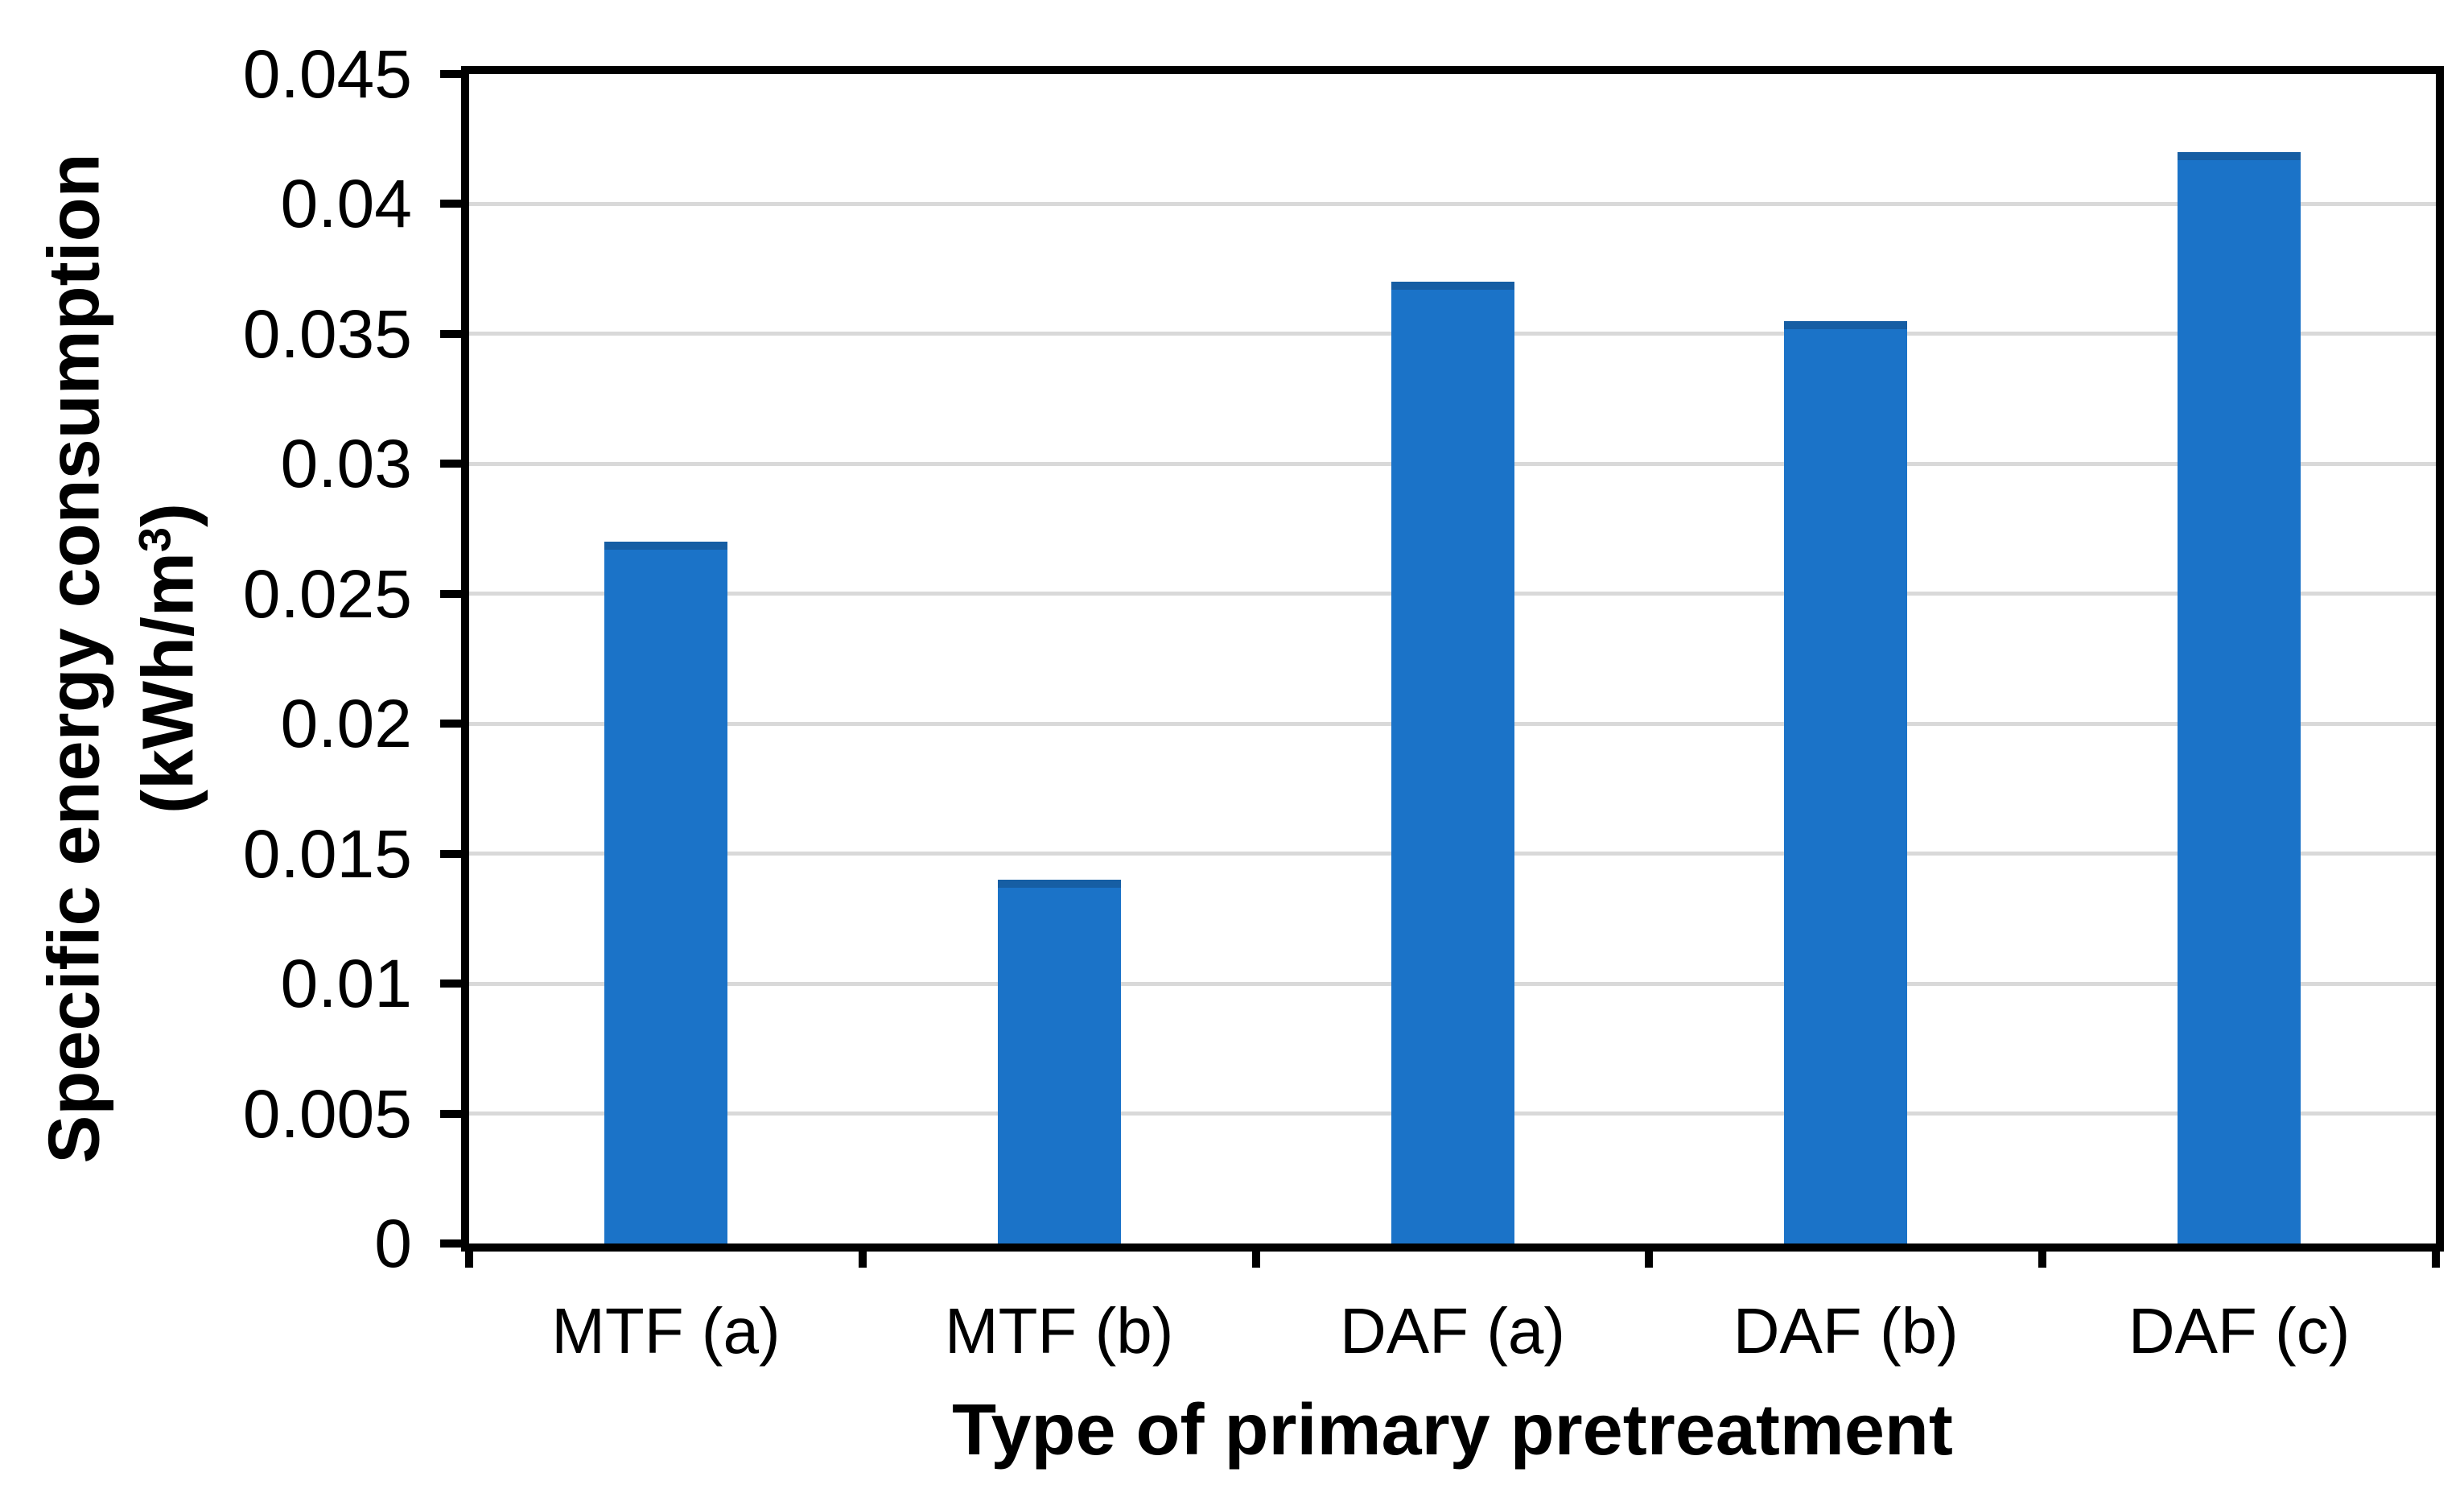 The image size is (2464, 1493). I want to click on x-category-label: MTF (a), so click(666, 1331).